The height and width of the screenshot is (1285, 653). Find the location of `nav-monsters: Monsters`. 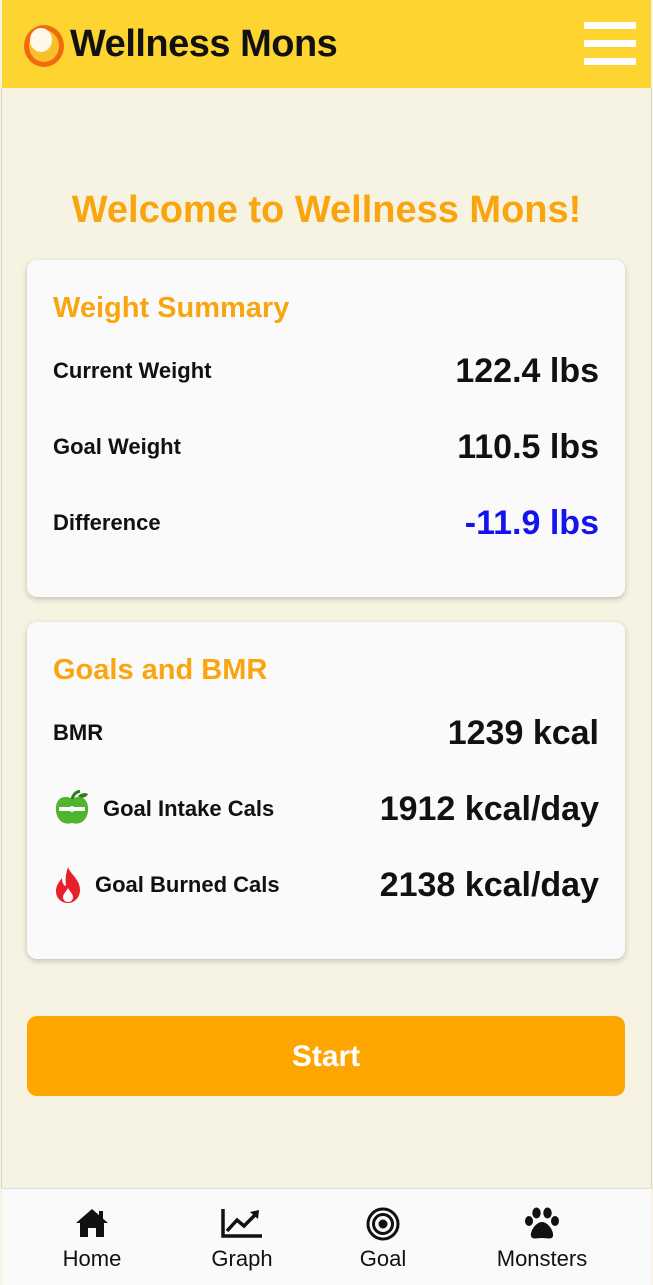

nav-monsters: Monsters is located at coordinates (542, 1237).